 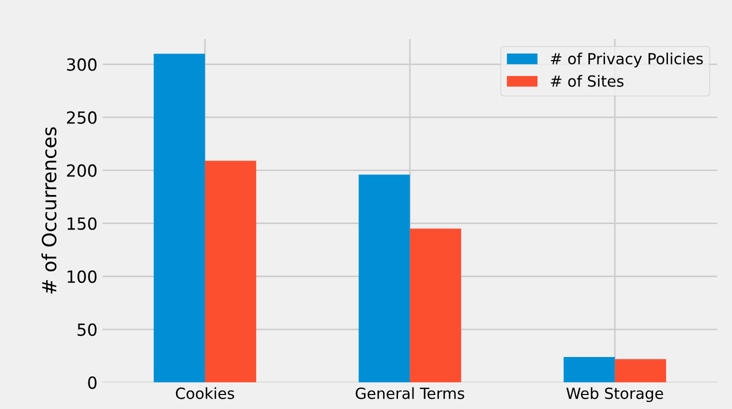 What do you see at coordinates (82, 170) in the screenshot?
I see `y-tick-label: 200` at bounding box center [82, 170].